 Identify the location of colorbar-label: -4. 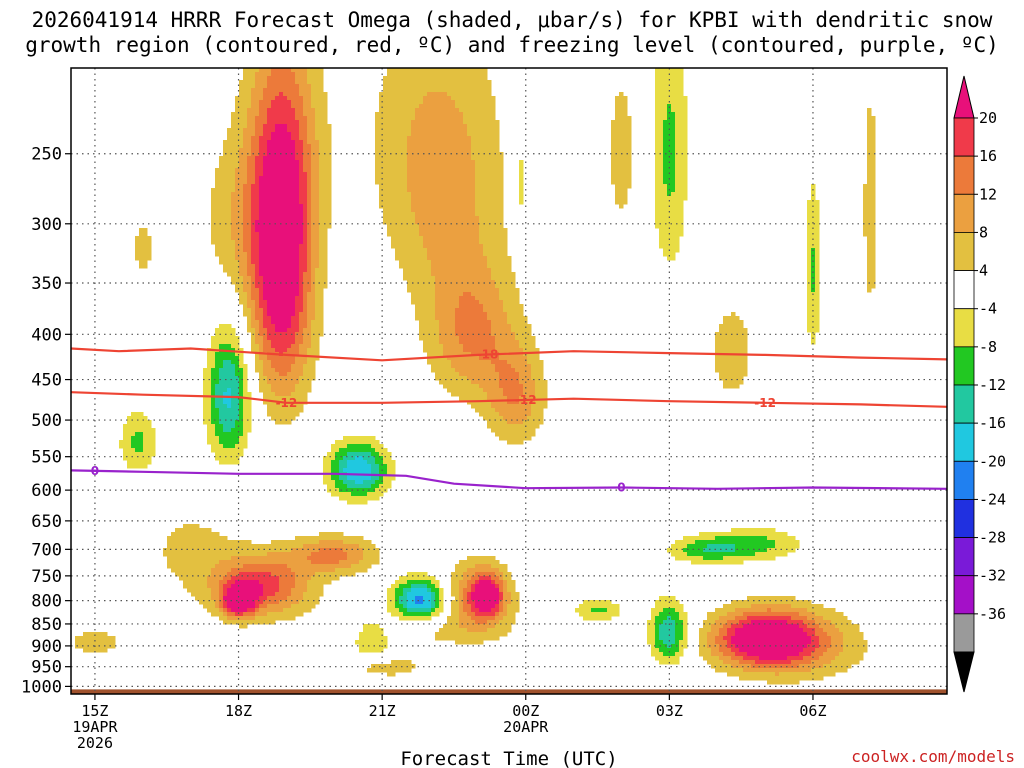
(988, 309).